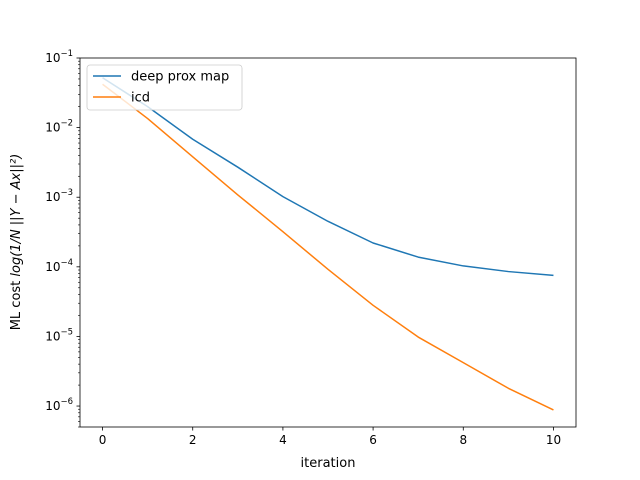  I want to click on x-tick-label: 4, so click(283, 440).